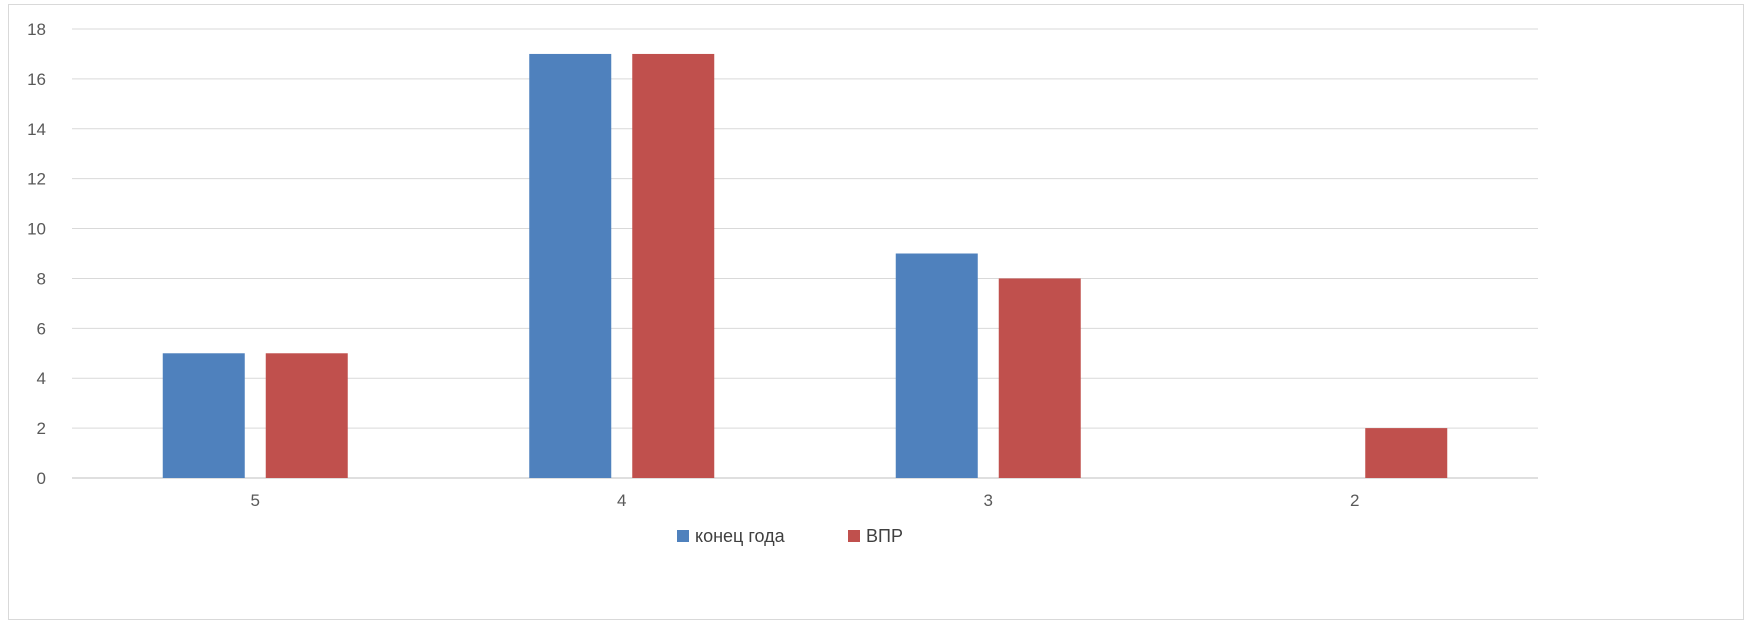 The height and width of the screenshot is (624, 1752). I want to click on y-tick-label: 4, so click(41, 378).